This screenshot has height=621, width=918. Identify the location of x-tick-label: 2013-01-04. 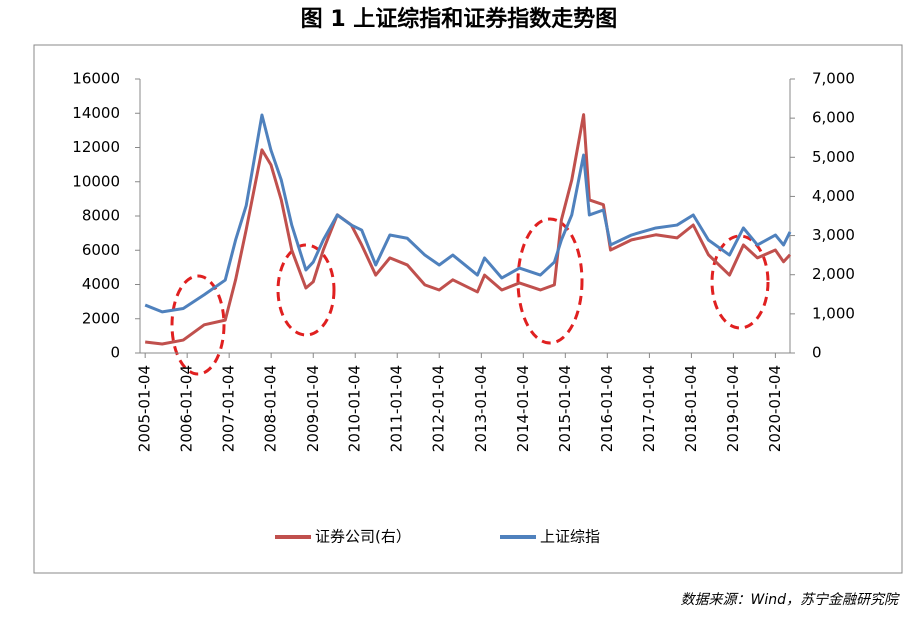
(481, 408).